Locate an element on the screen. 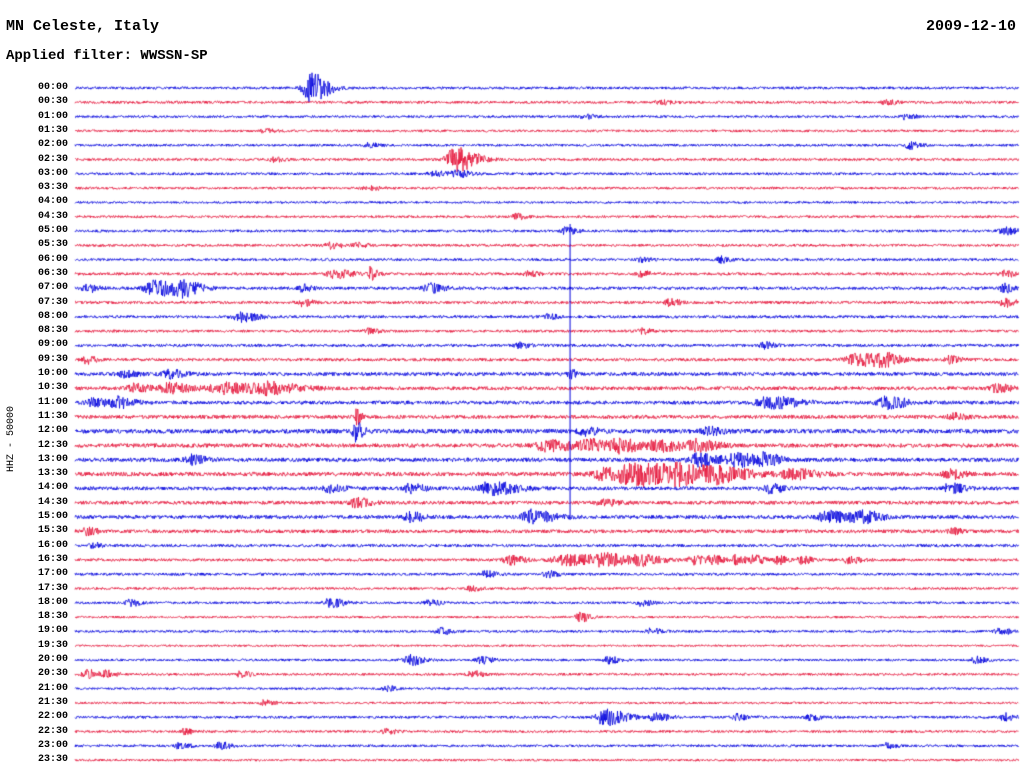 This screenshot has height=780, width=1024. time-label: 21:30 is located at coordinates (52, 702).